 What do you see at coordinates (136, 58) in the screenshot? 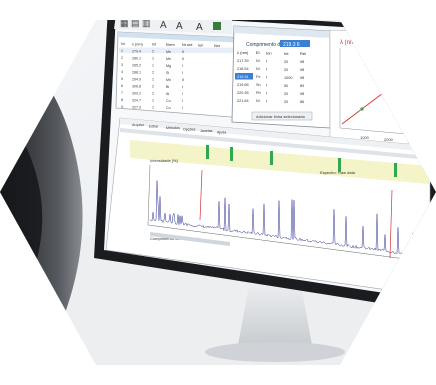
I see `table-cell: 280.1` at bounding box center [136, 58].